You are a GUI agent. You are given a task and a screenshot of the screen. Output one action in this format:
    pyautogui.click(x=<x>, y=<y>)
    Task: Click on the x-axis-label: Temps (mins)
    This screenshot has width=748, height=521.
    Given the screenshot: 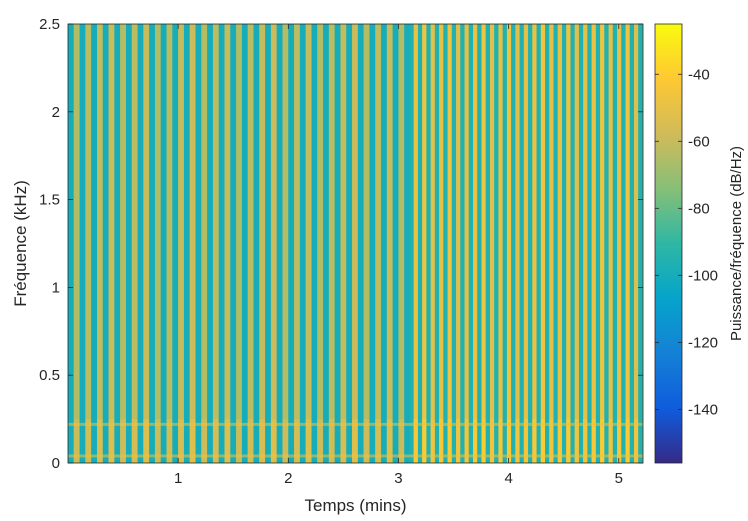 What is the action you would take?
    pyautogui.click(x=355, y=505)
    